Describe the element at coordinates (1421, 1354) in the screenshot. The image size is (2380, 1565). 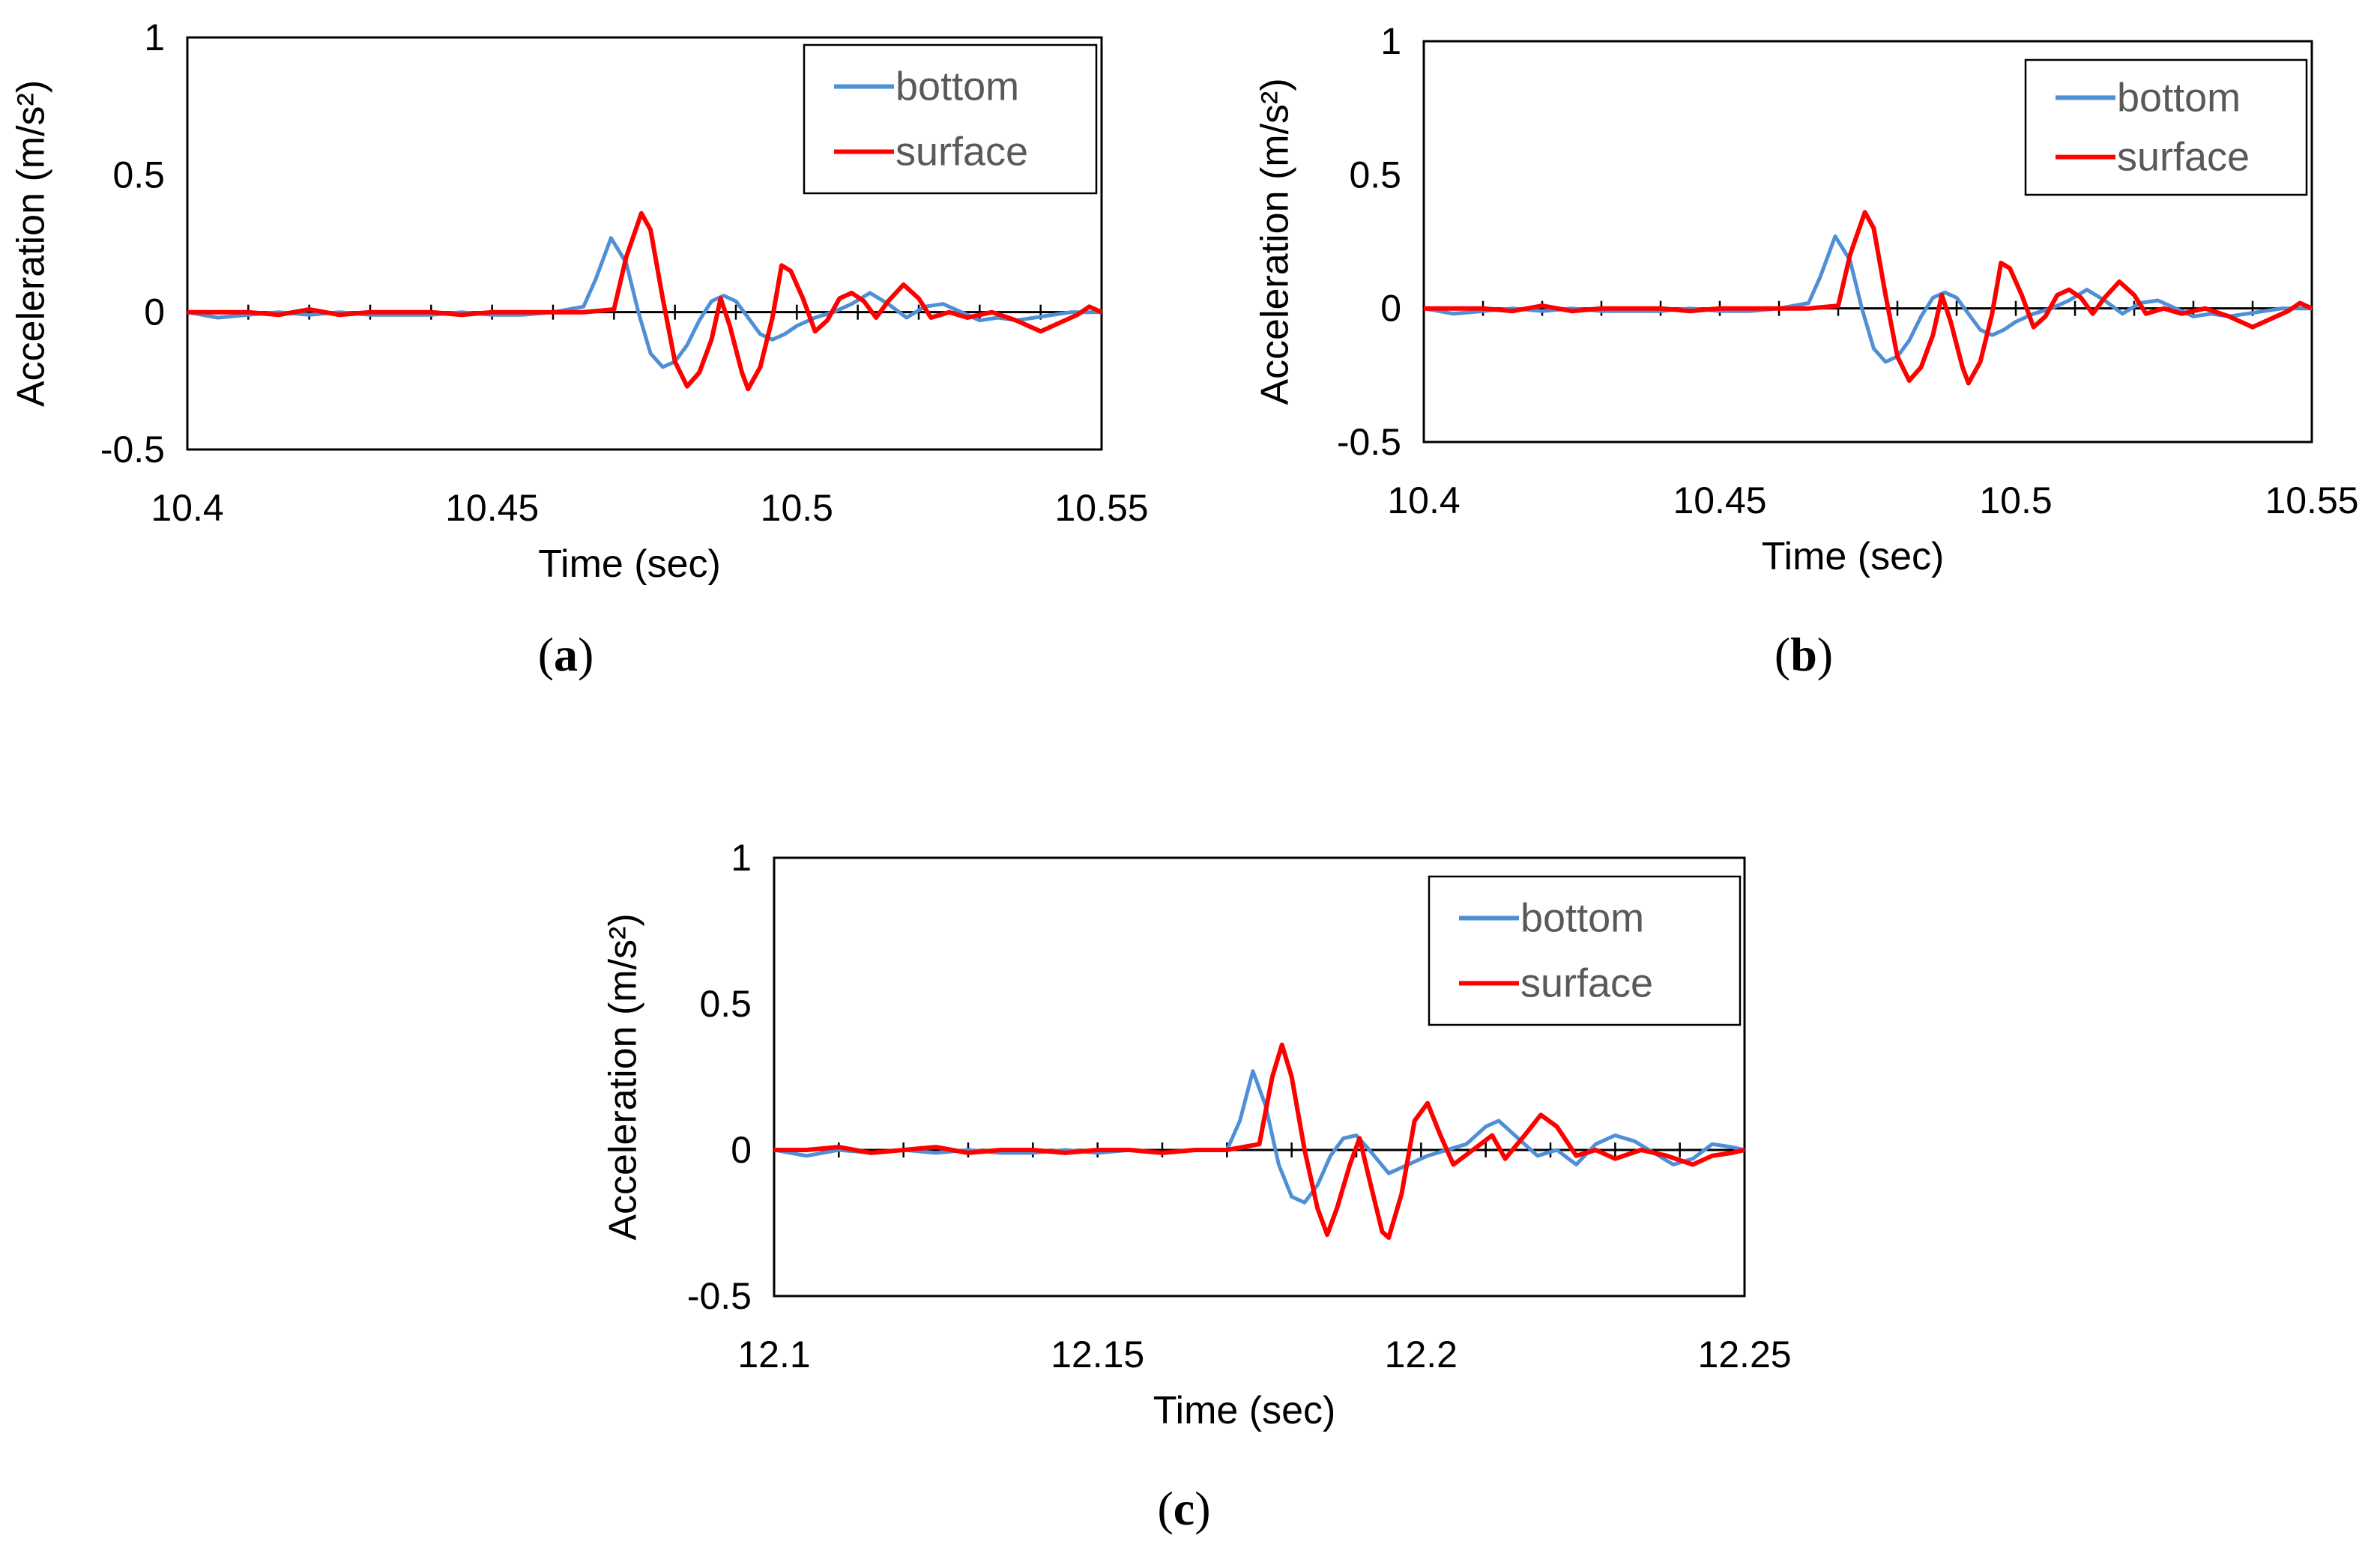
I see `x-tick-label: 12.2` at that location.